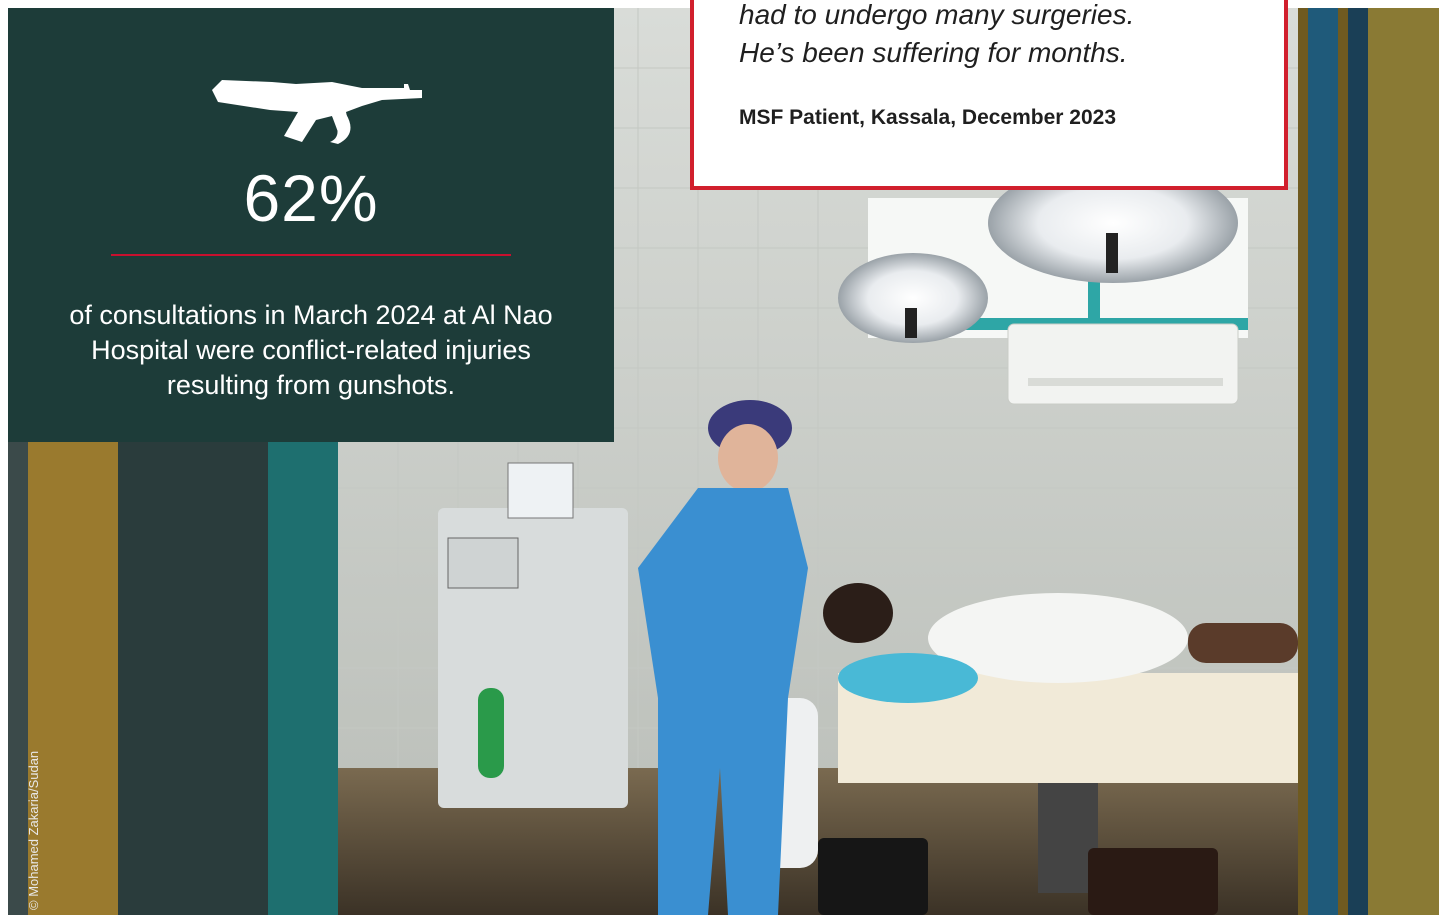  What do you see at coordinates (311, 198) in the screenshot?
I see `stat-value: 62%` at bounding box center [311, 198].